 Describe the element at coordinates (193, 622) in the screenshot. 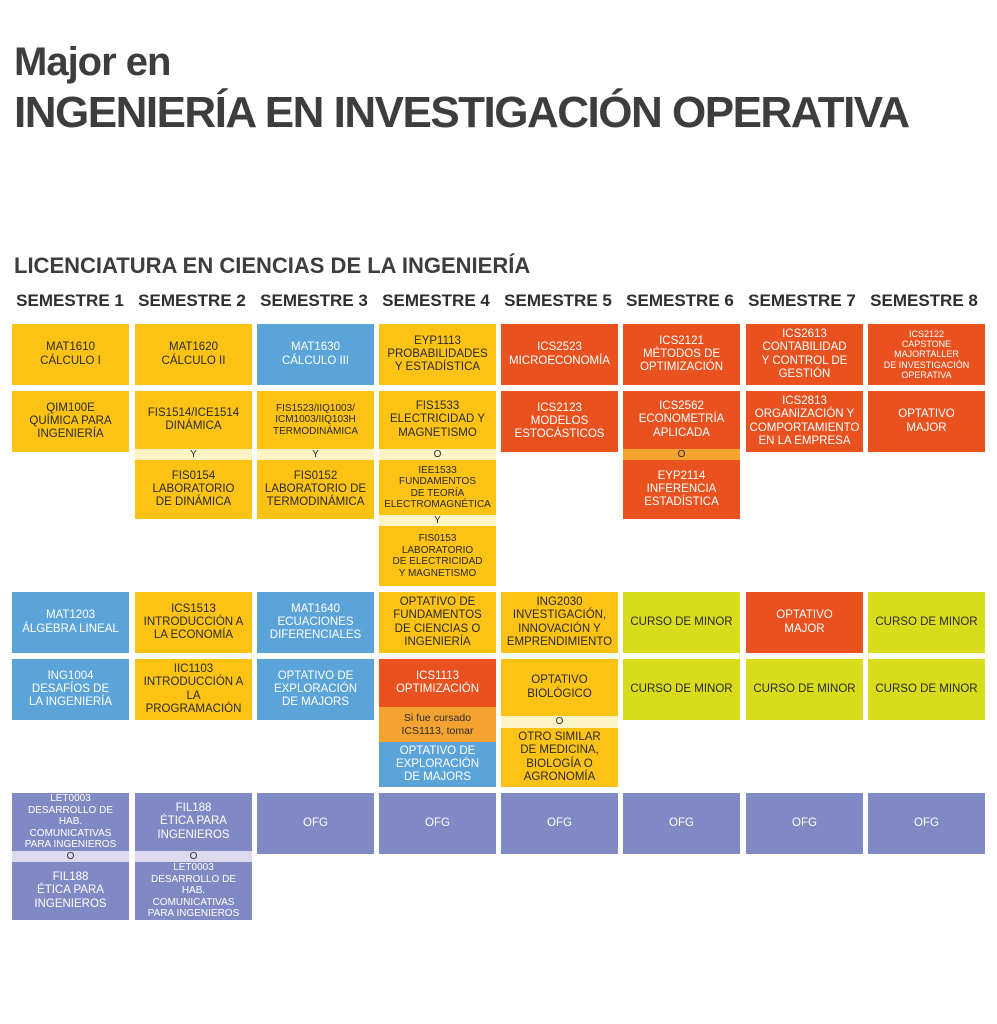

I see `course-ics1513: ICS1513 INTRODUCCIÓN A LA ECONOMÍA` at that location.